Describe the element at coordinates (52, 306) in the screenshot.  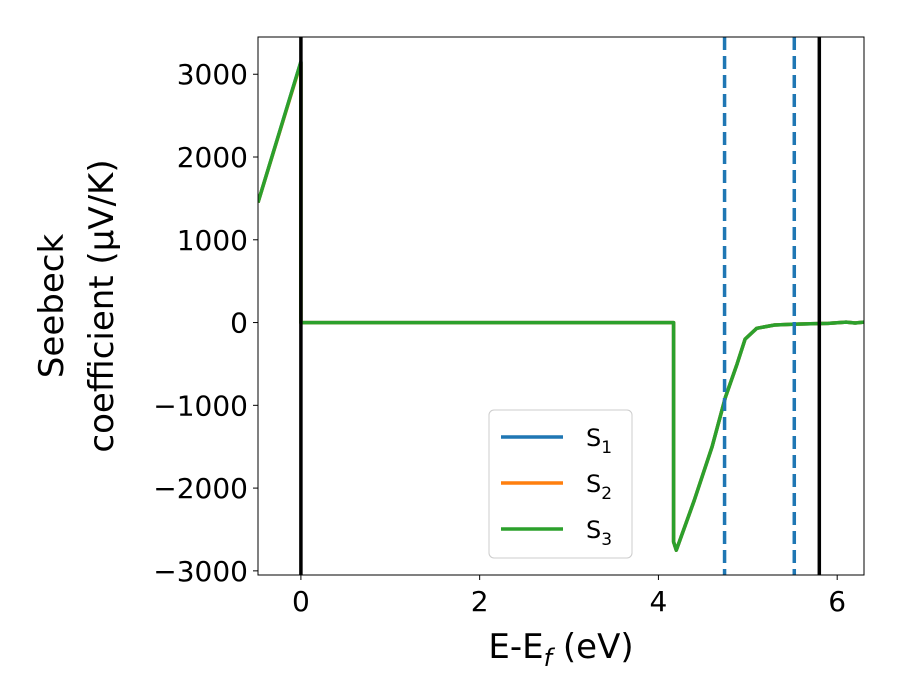
I see `y-axis-title-line-1: Seebeck` at that location.